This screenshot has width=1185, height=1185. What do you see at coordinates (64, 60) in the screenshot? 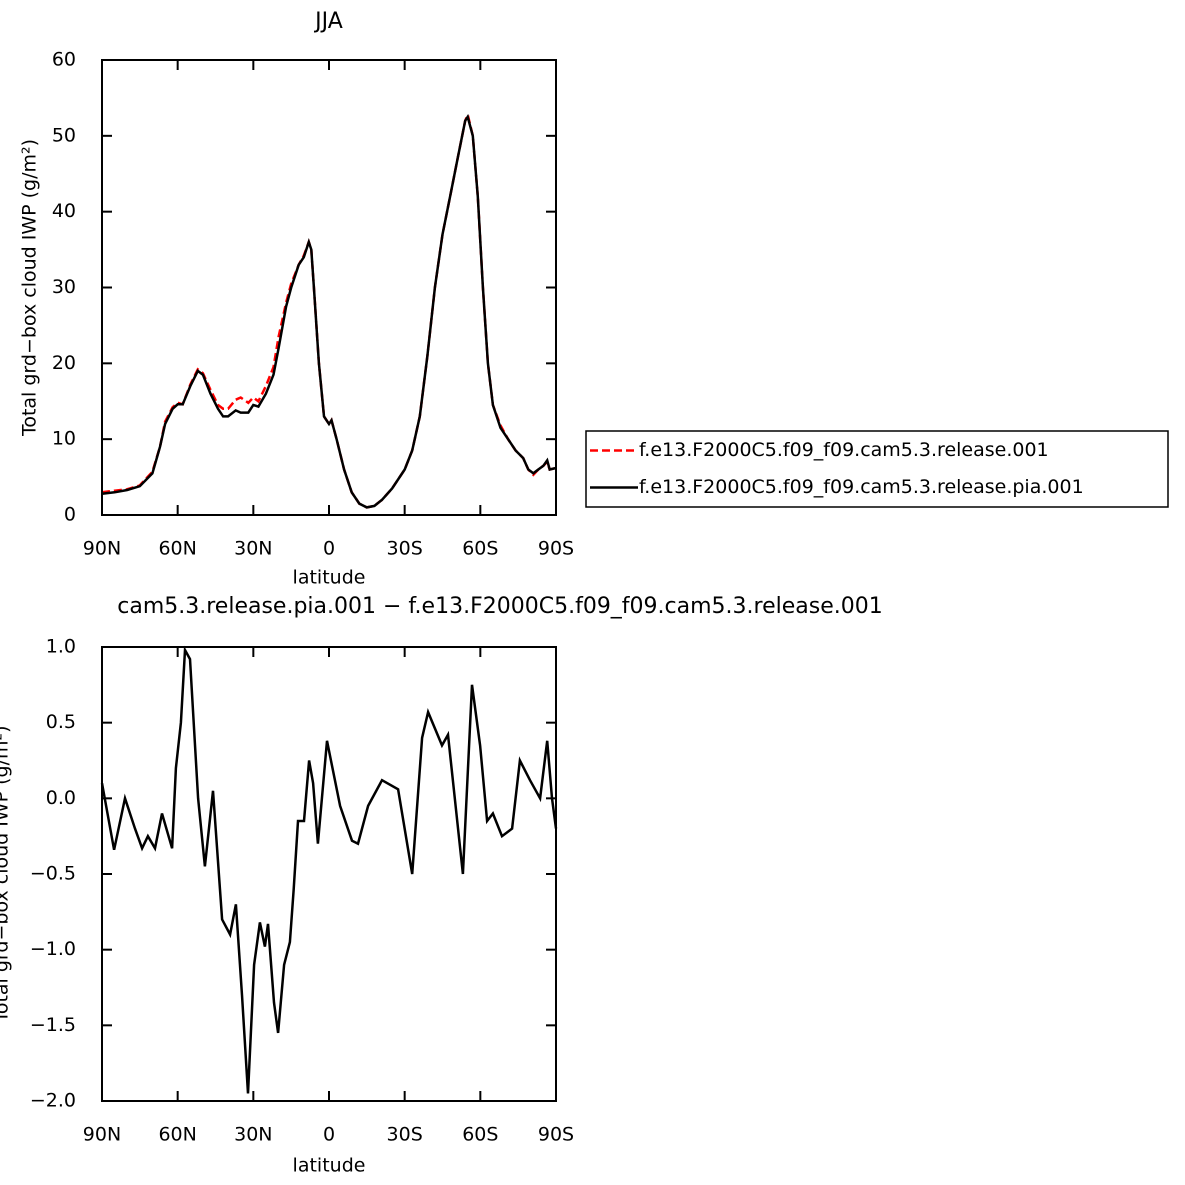
I see `y-tick-label: 60` at bounding box center [64, 60].